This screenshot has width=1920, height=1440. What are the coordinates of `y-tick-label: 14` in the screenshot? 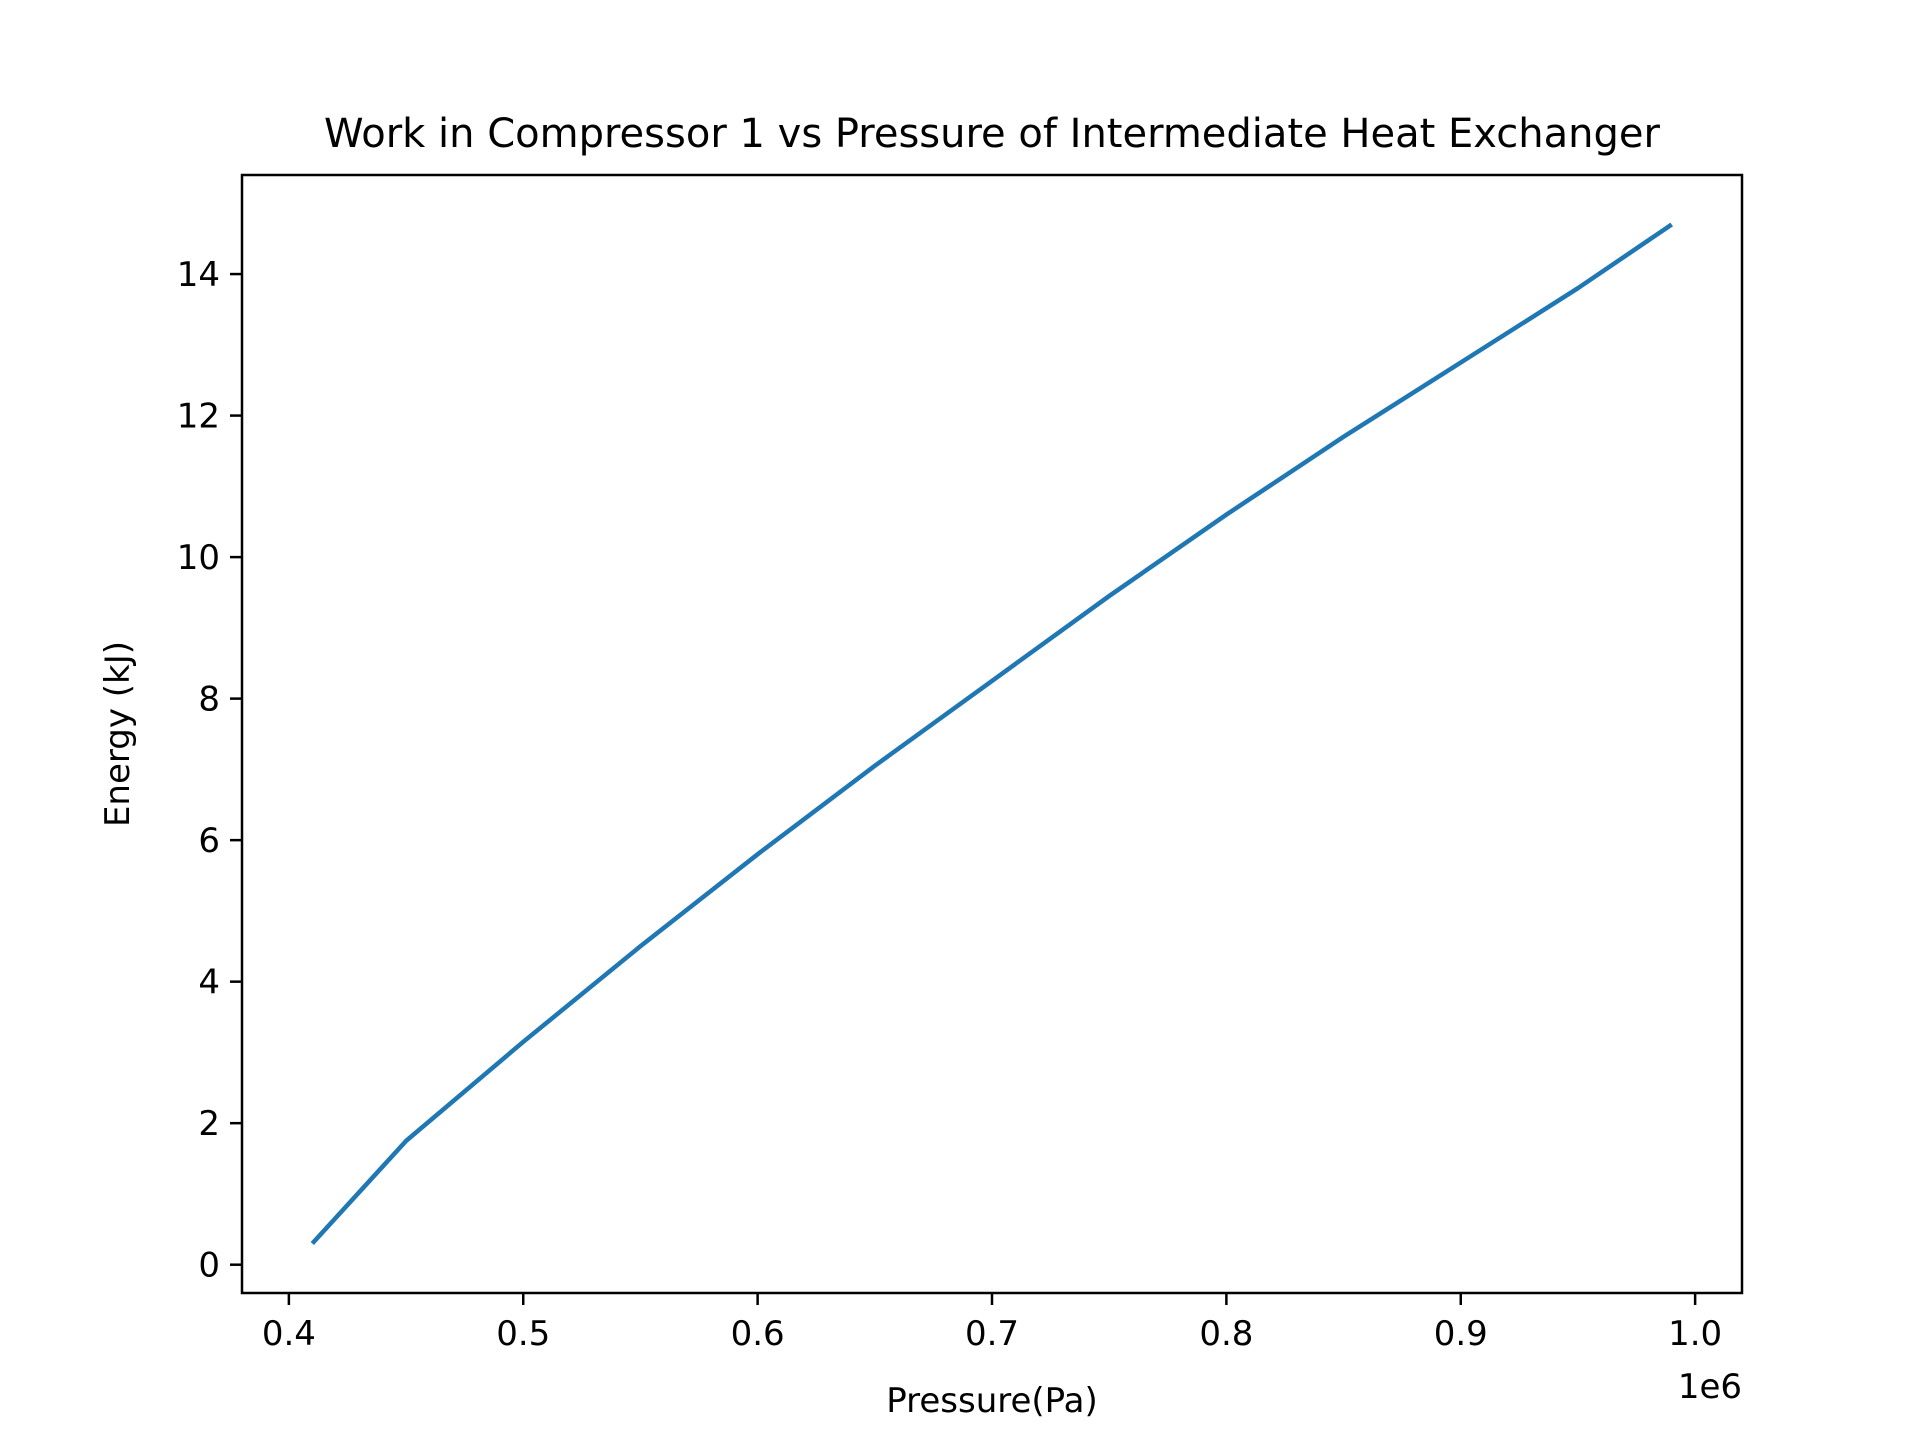 It's located at (198, 275).